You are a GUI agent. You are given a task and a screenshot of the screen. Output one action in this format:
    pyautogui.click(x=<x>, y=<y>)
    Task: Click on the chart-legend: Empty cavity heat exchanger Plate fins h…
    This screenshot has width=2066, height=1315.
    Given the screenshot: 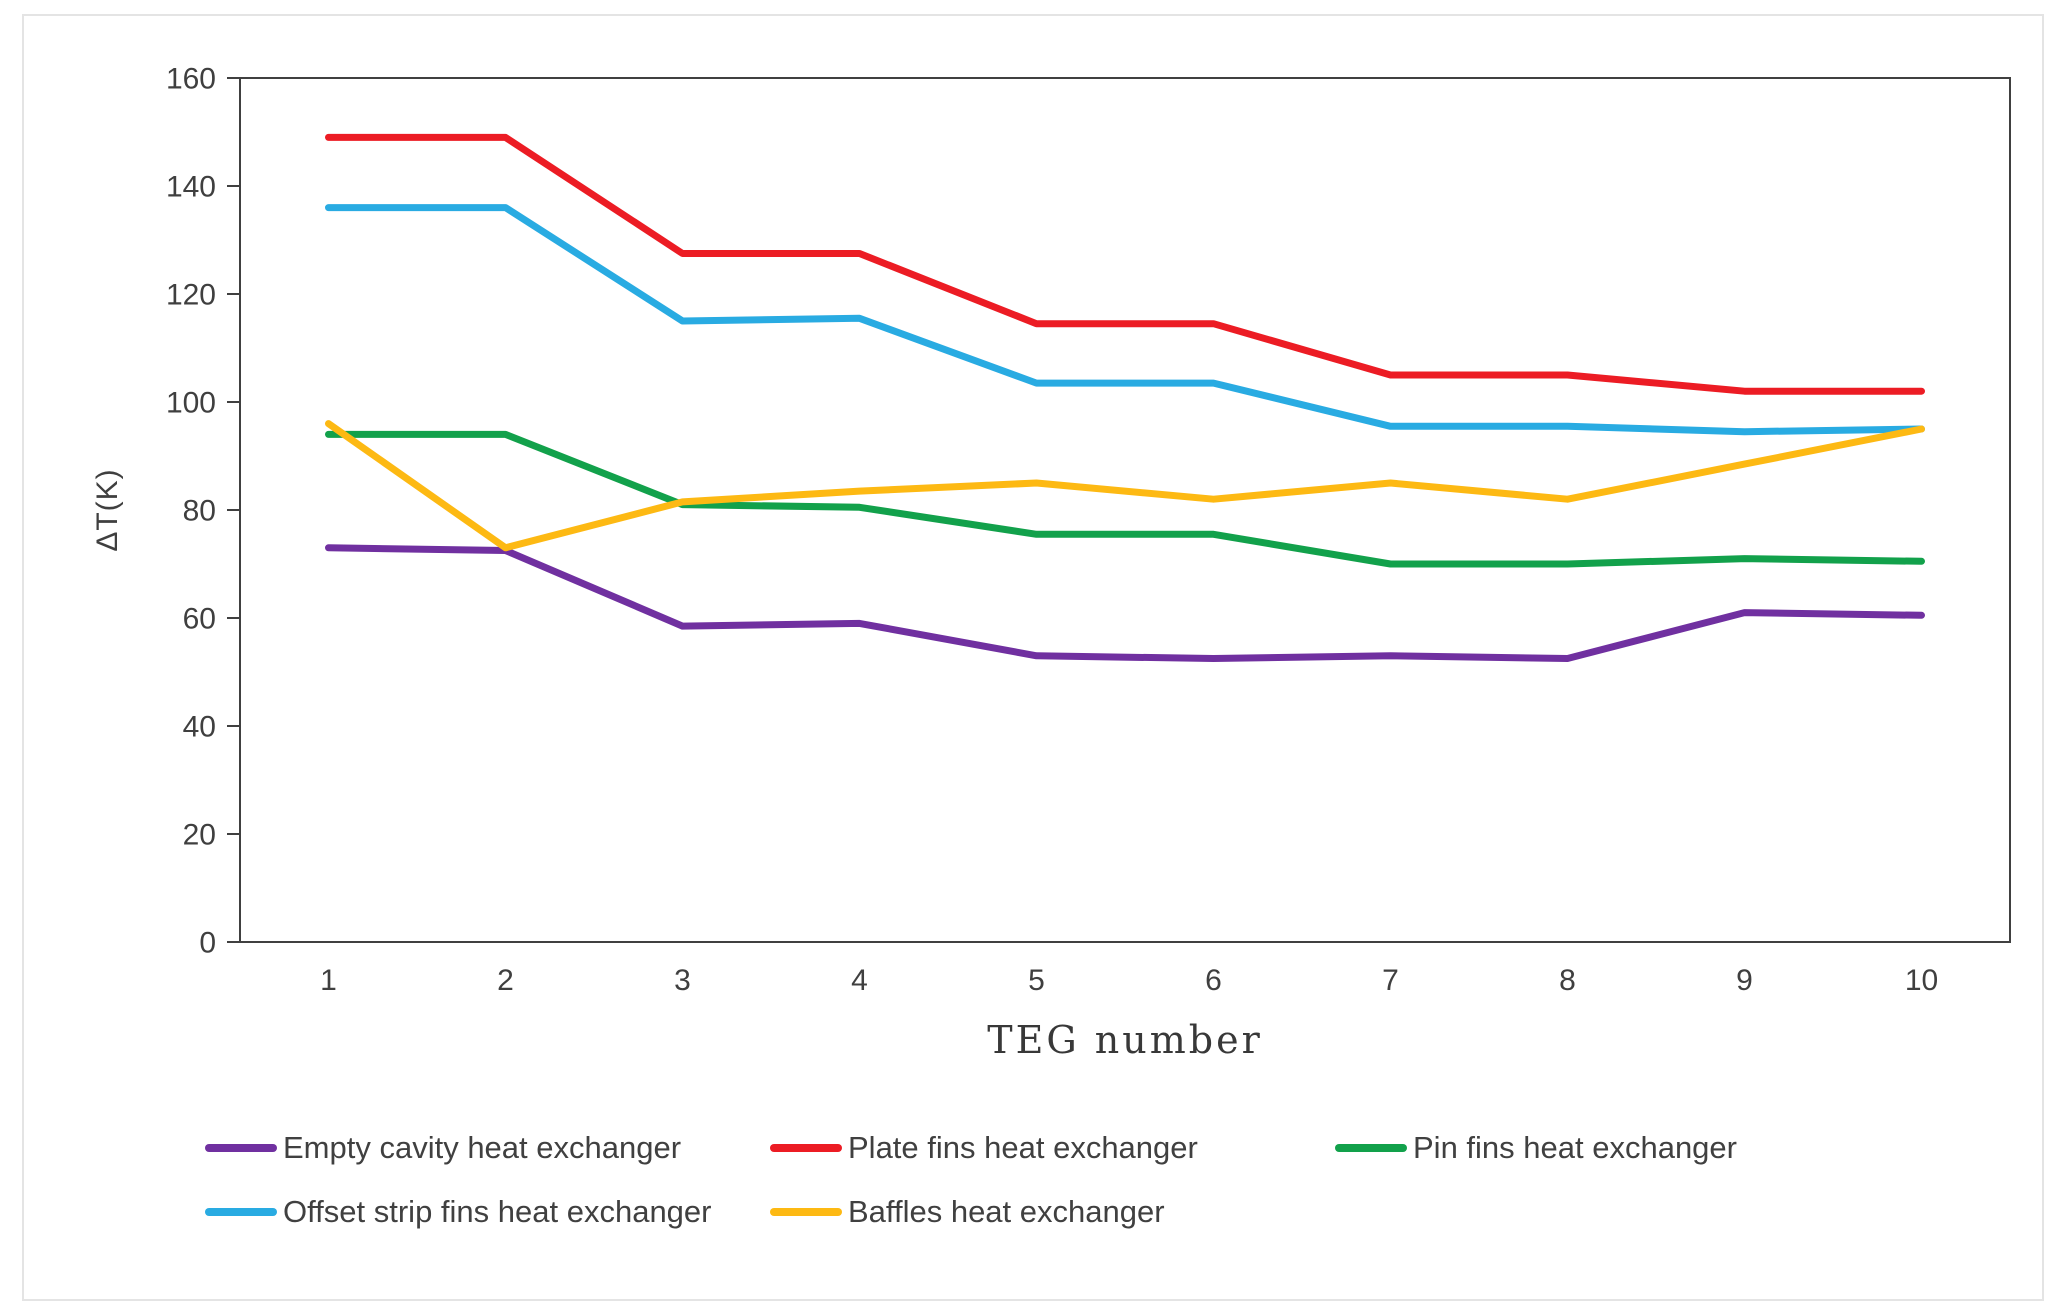 What is the action you would take?
    pyautogui.click(x=1085, y=1180)
    